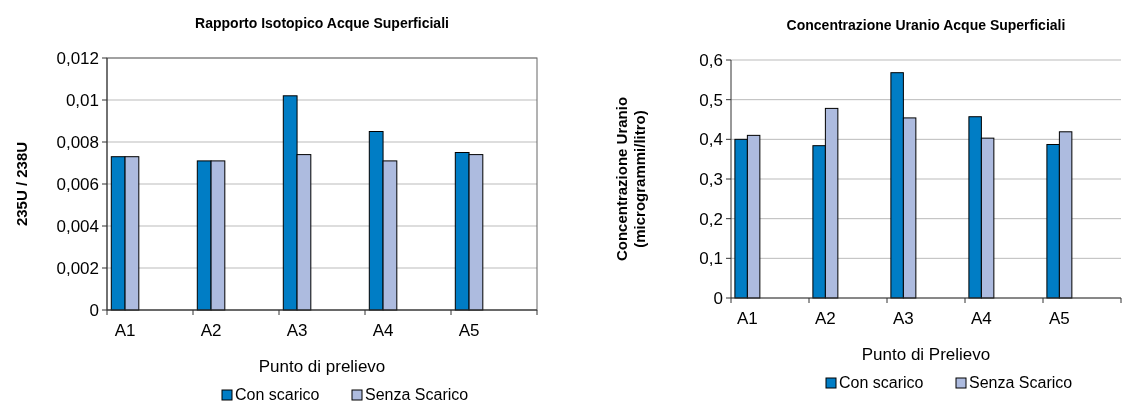 This screenshot has height=420, width=1134. Describe the element at coordinates (711, 219) in the screenshot. I see `y-tick-label: 0,2` at that location.